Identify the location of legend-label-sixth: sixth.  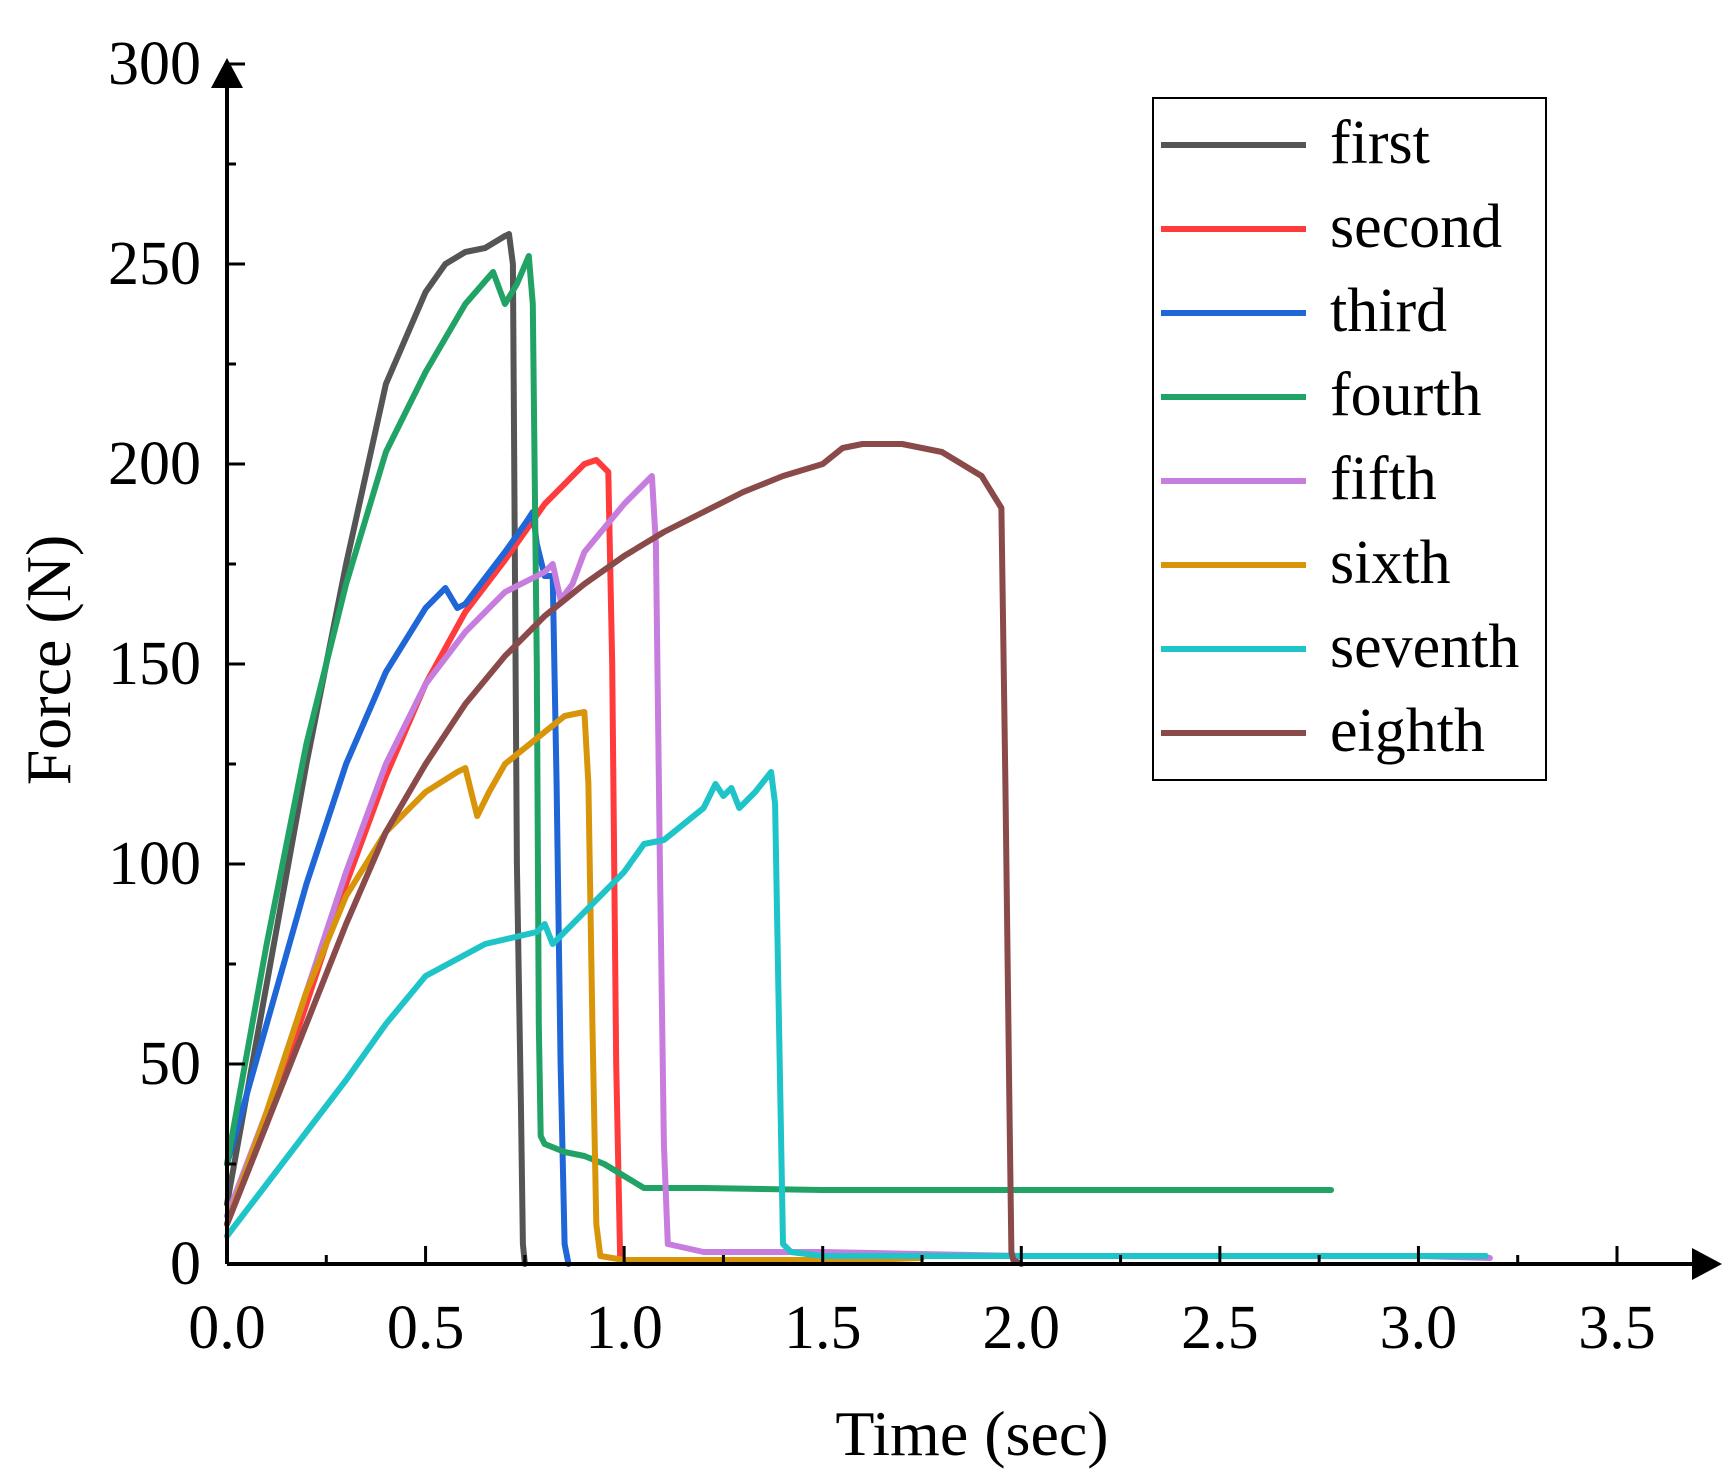
(1390, 563).